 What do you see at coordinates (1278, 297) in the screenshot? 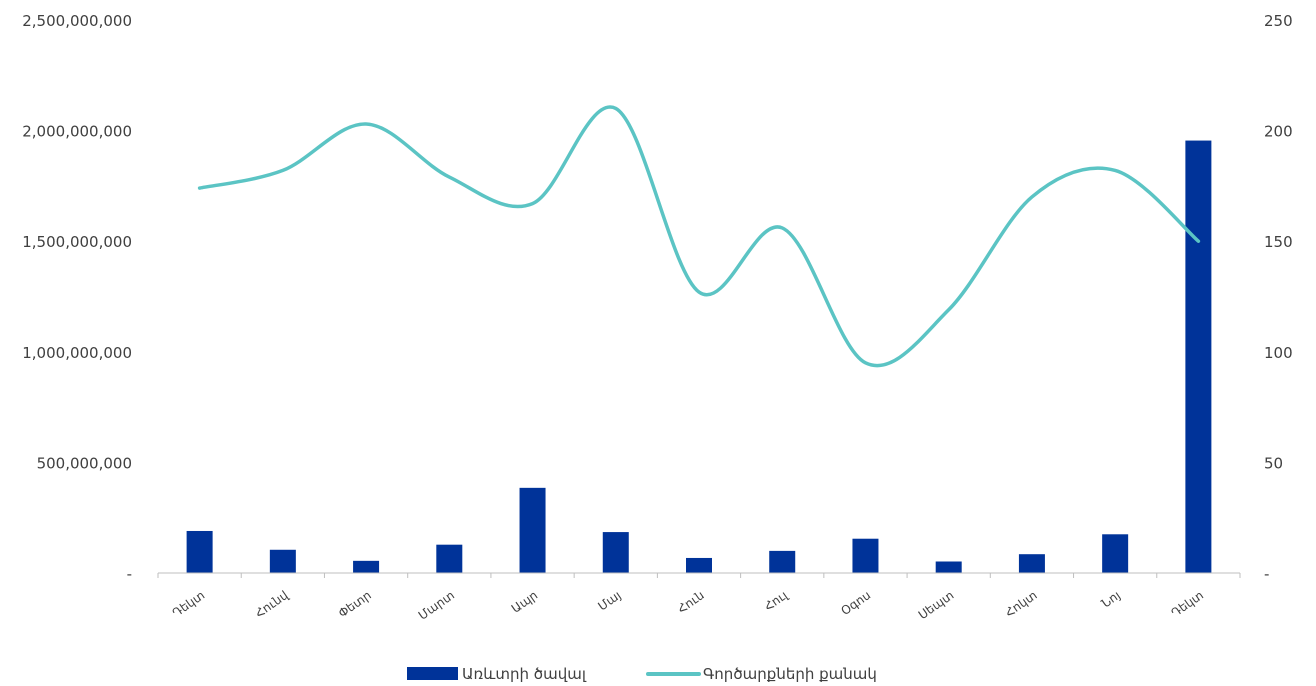
I see `right-axis: - 50 100 150 200 250` at bounding box center [1278, 297].